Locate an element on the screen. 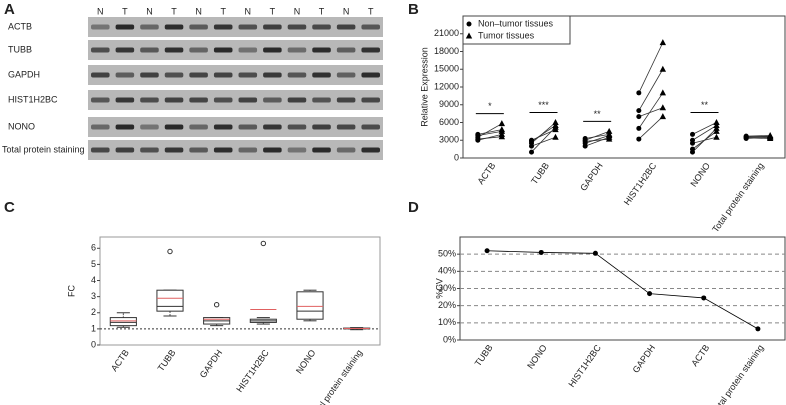 This screenshot has width=786, height=405. x-tick-label: HIST1H2BC is located at coordinates (640, 183).